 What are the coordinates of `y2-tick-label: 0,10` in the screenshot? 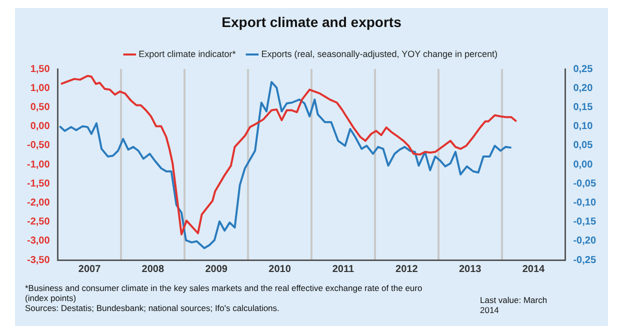 It's located at (583, 126).